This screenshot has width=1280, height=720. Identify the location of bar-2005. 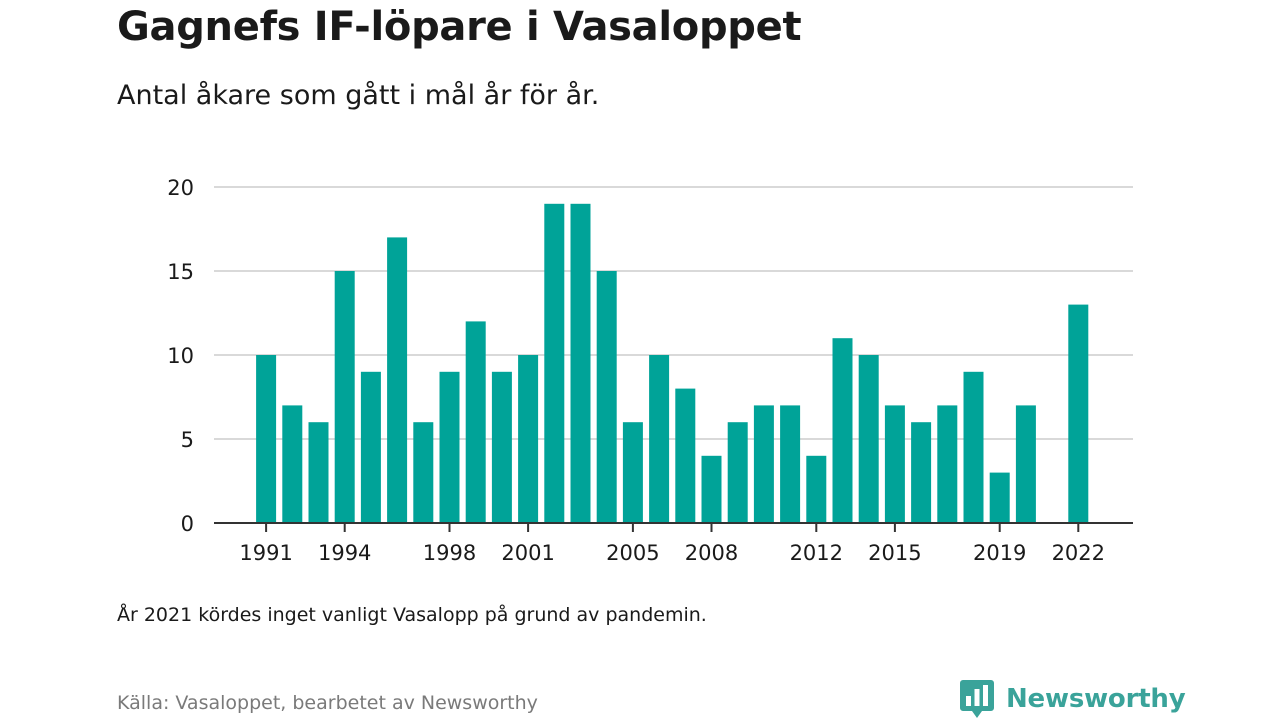
(632, 472).